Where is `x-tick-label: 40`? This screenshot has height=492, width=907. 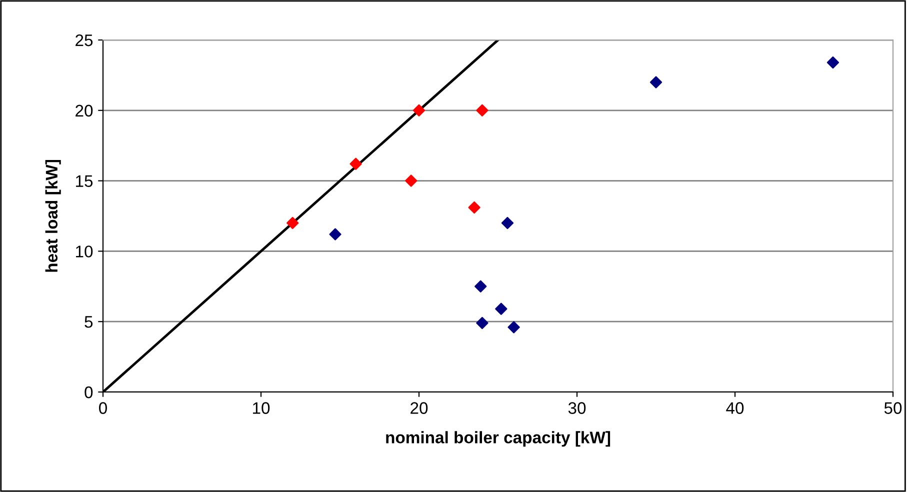
x-tick-label: 40 is located at coordinates (735, 408).